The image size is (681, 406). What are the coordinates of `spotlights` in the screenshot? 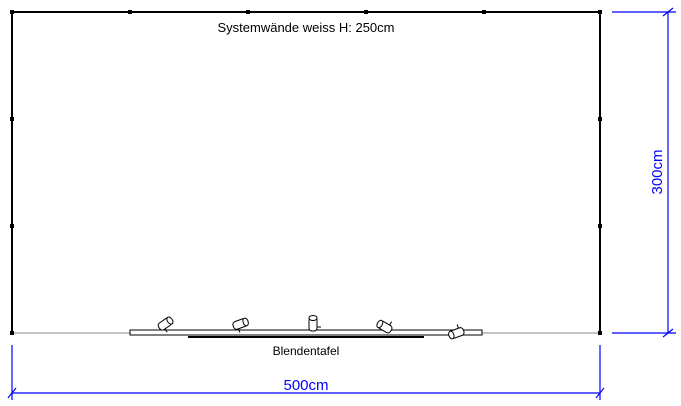 It's located at (311, 327).